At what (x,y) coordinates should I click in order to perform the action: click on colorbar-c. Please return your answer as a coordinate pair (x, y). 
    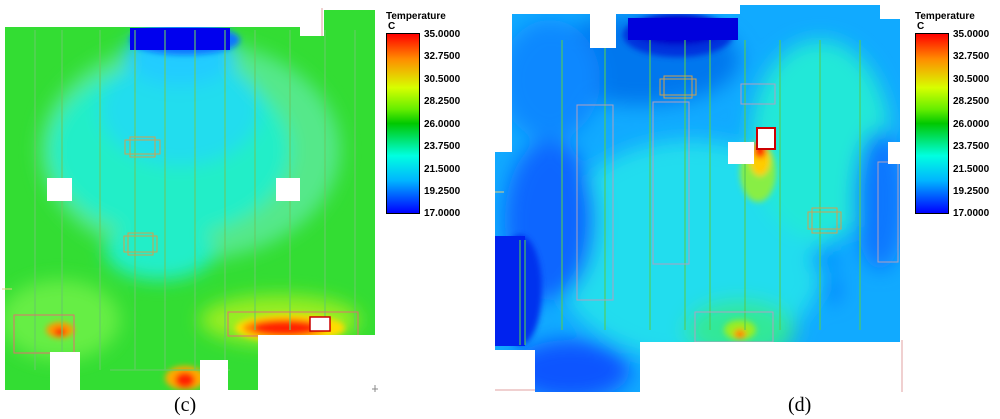
    Looking at the image, I should click on (403, 123).